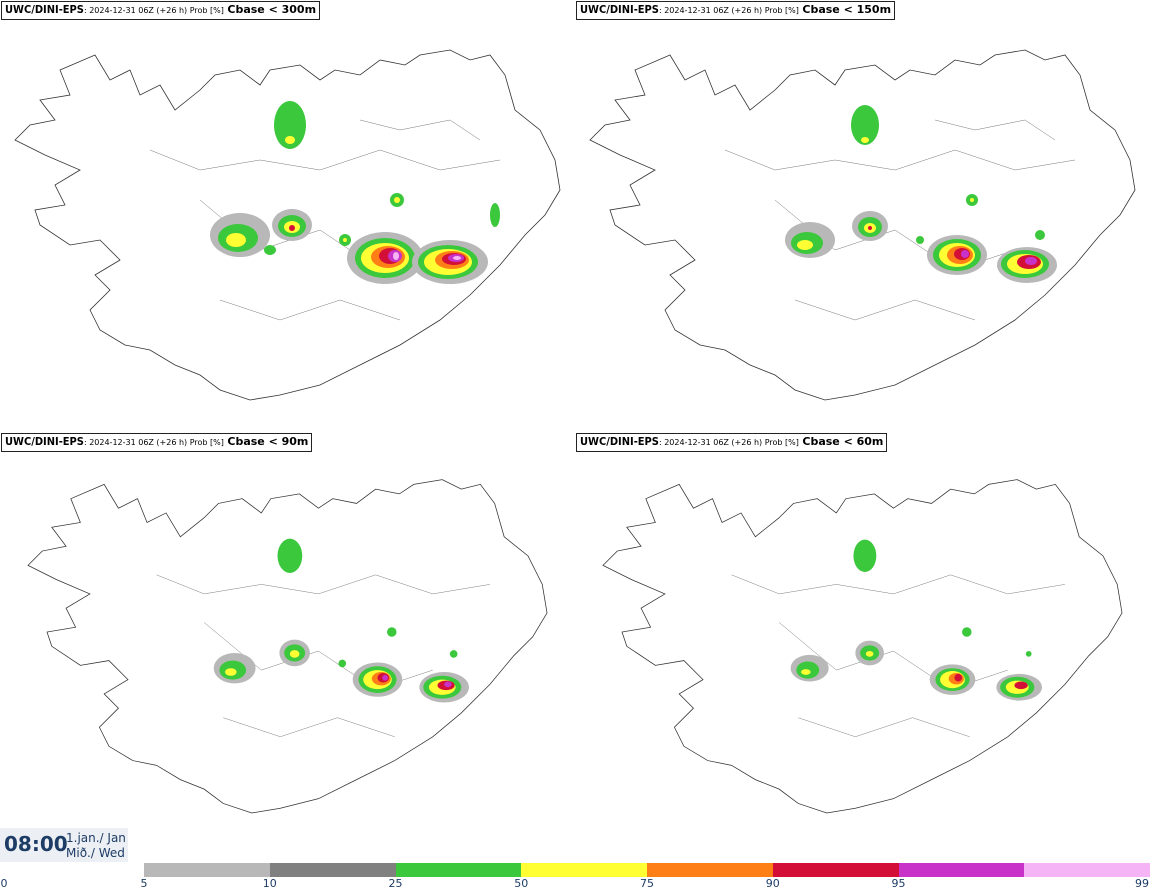  What do you see at coordinates (772, 883) in the screenshot?
I see `colorbar-tick-label: 90` at bounding box center [772, 883].